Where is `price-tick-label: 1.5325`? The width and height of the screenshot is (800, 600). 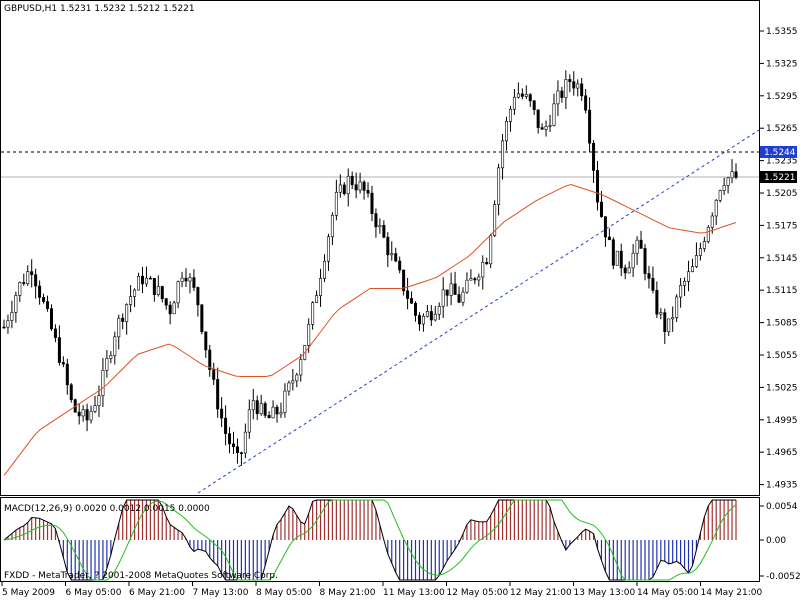 price-tick-label: 1.5325 is located at coordinates (782, 64).